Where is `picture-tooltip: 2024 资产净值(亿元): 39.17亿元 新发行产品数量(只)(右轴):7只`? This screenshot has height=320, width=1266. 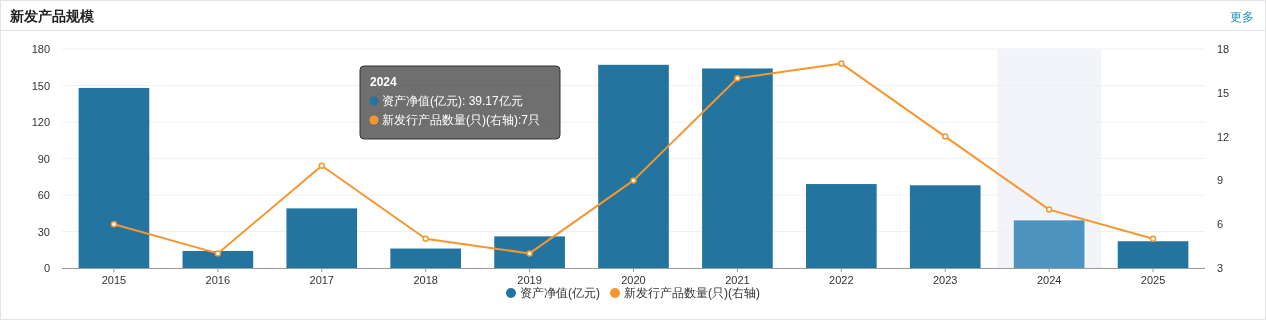
picture-tooltip: 2024 资产净值(亿元): 39.17亿元 新发行产品数量(只)(右轴):7只 is located at coordinates (460, 102).